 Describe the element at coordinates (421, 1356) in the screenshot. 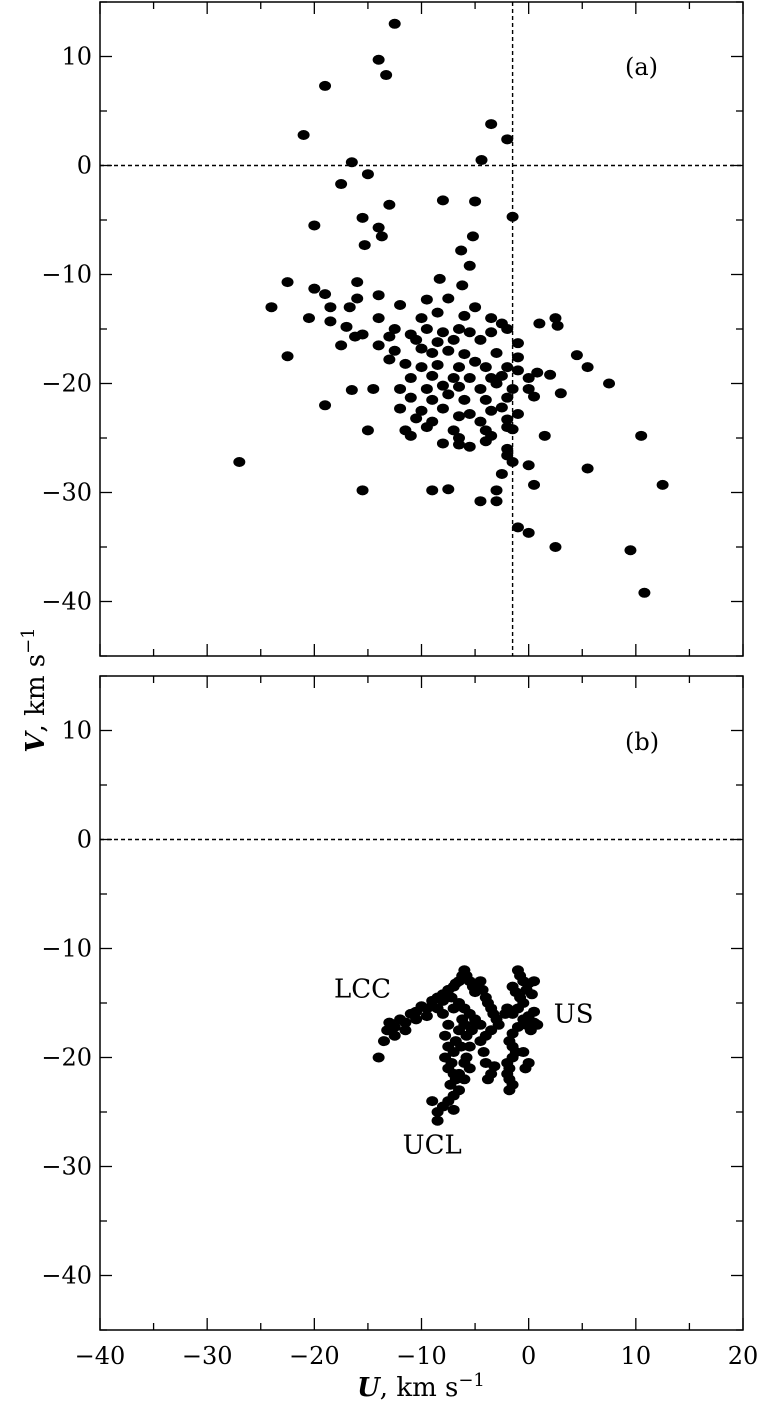

I see `x-tick-label: −10` at that location.